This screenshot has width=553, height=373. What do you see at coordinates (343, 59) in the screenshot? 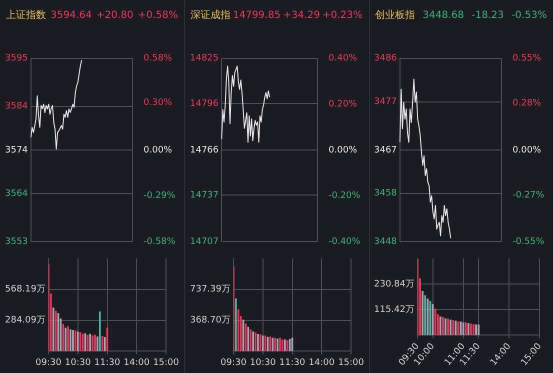
I see `y2-tick-label: 0.40%` at bounding box center [343, 59].